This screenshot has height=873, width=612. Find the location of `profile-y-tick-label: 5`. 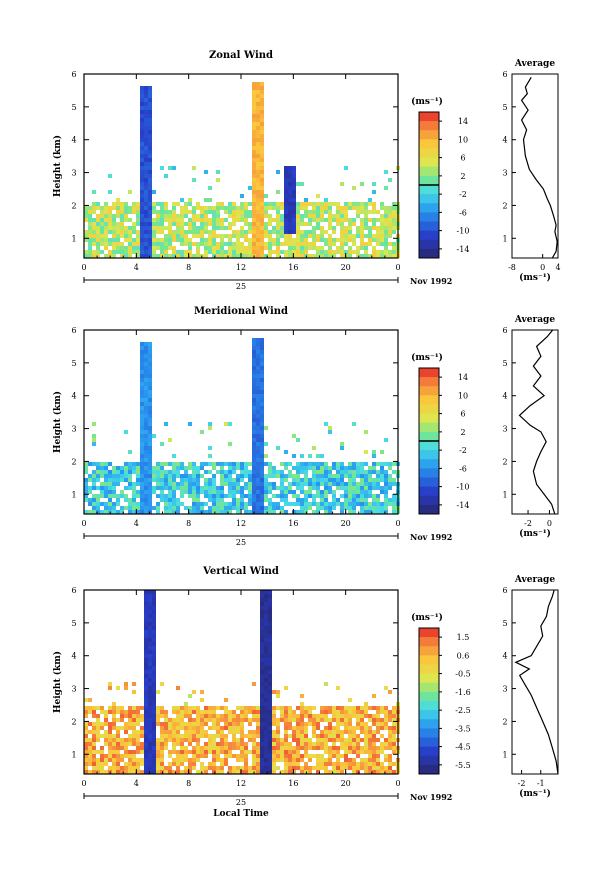

profile-y-tick-label: 5 is located at coordinates (504, 363).